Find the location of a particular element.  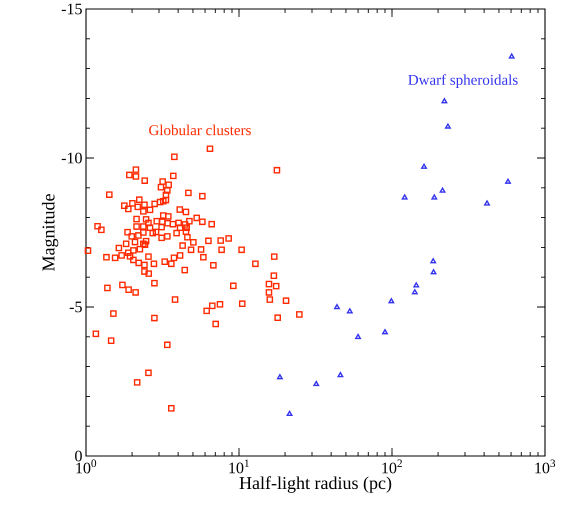

series-label: Globular clusters is located at coordinates (200, 130).